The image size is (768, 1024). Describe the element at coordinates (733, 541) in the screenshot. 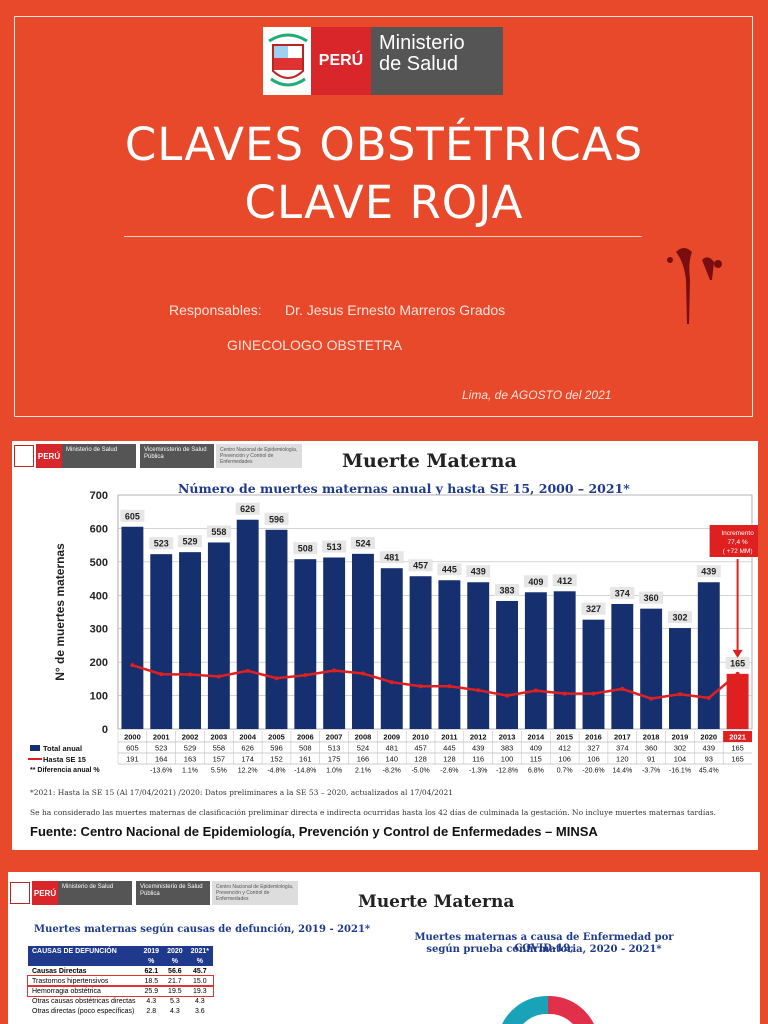

I see `increment-box` at that location.